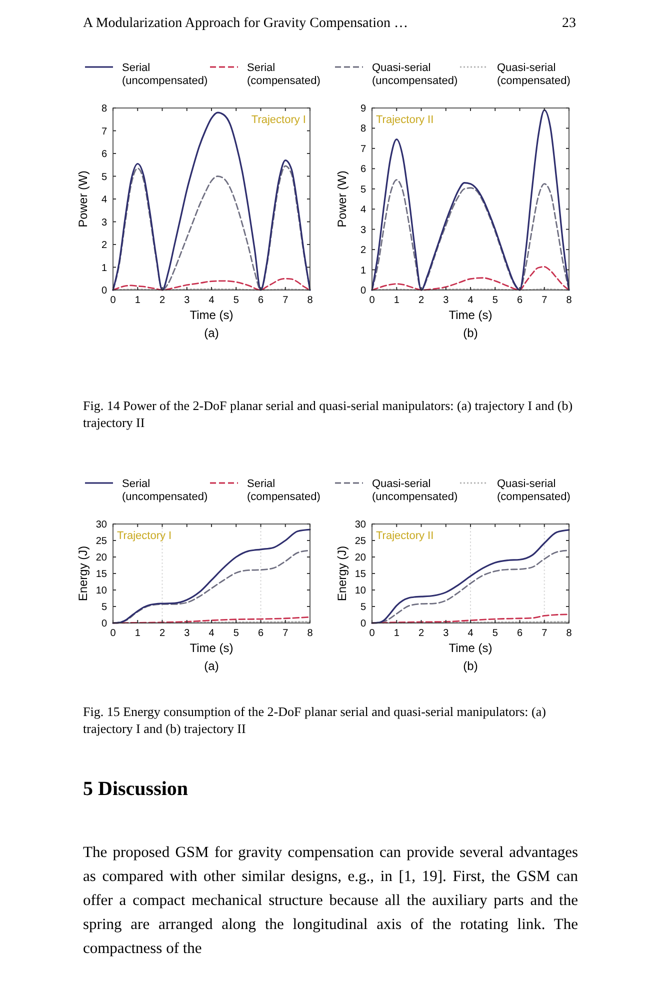  What do you see at coordinates (363, 250) in the screenshot?
I see `y-tick-label: 2` at bounding box center [363, 250].